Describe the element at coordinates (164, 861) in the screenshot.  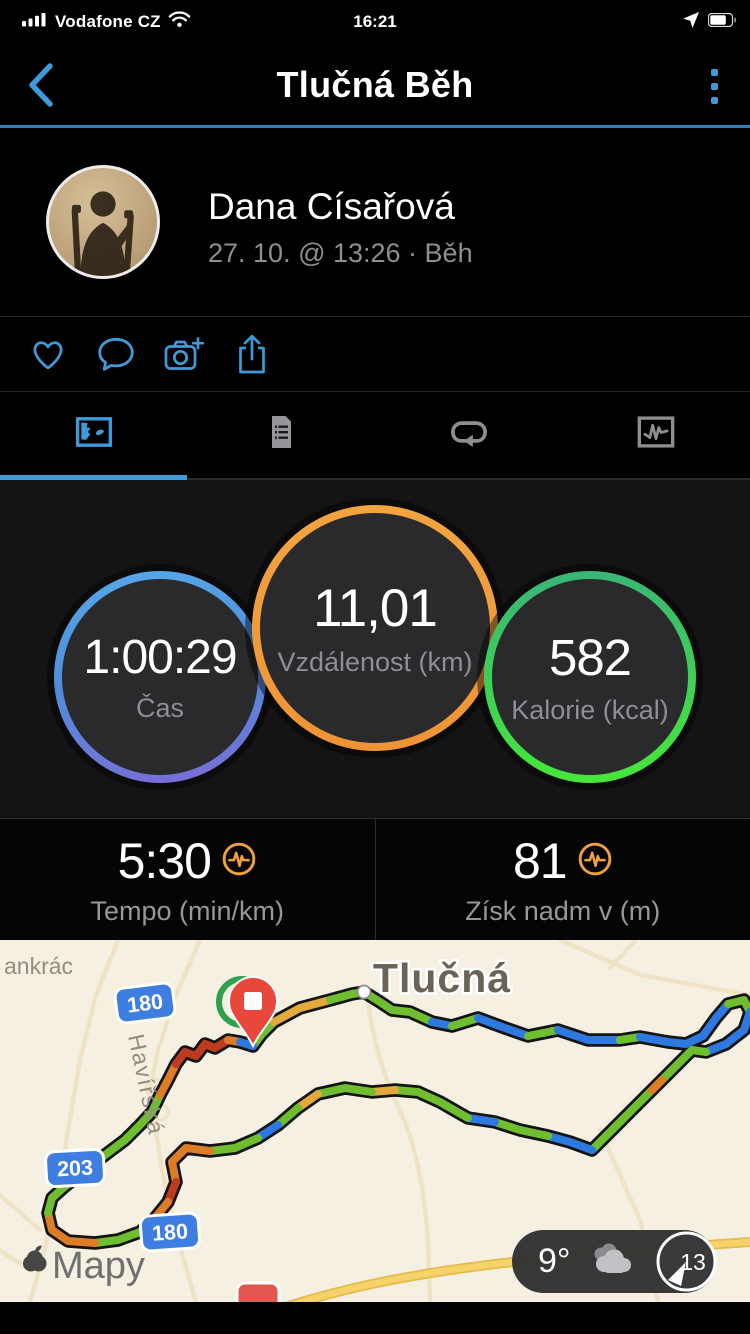
I see `pace-value: 5:30` at that location.